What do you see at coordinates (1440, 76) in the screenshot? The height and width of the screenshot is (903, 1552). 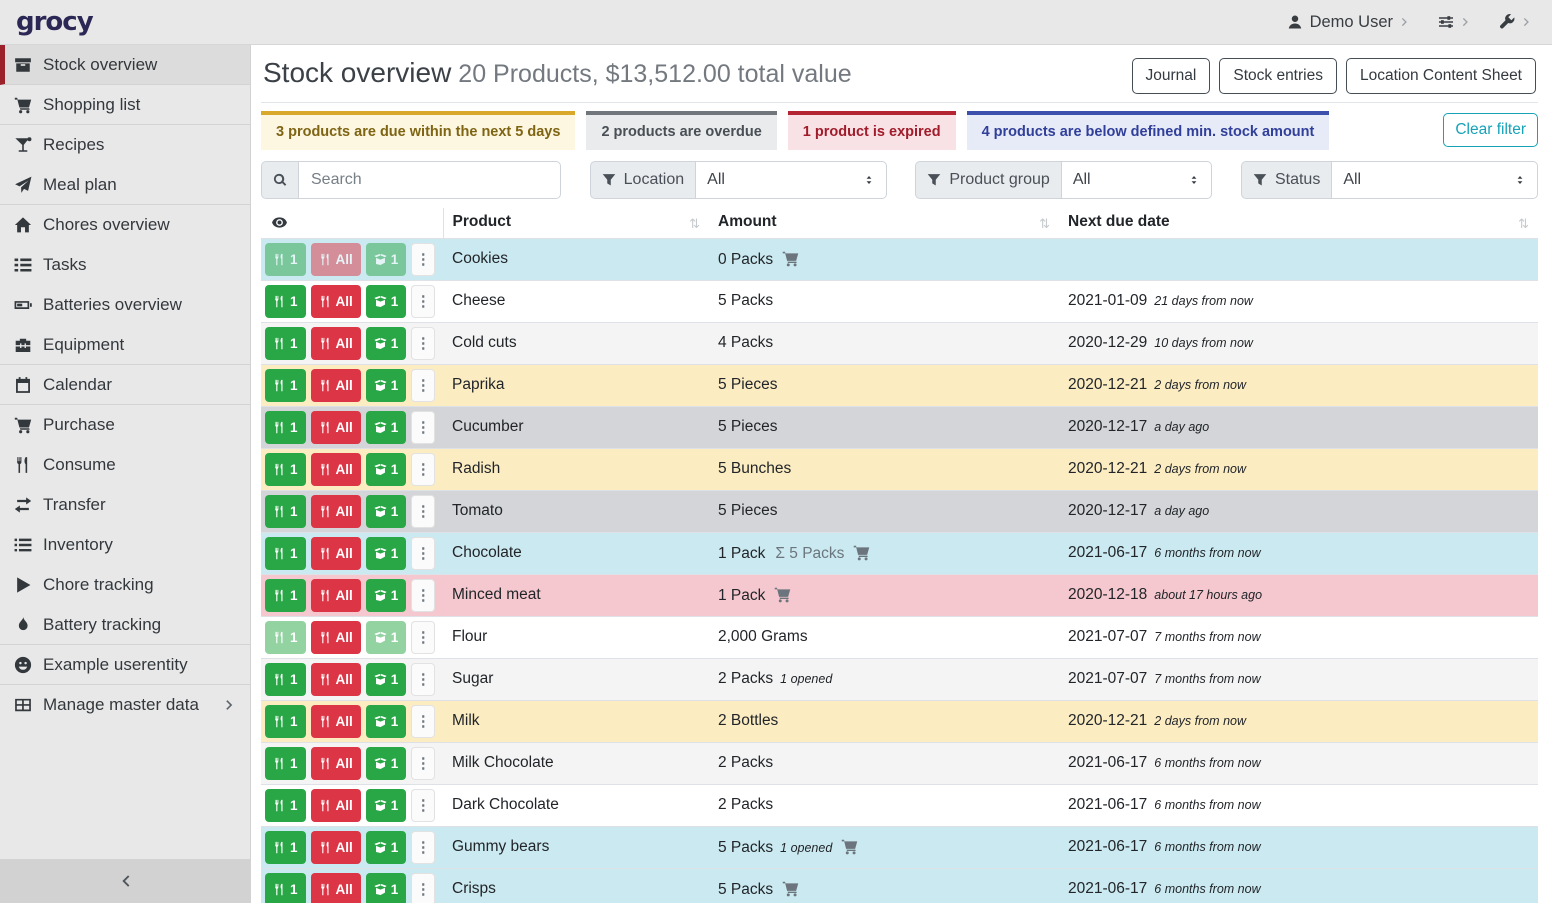 I see `location-content-sheet-button: Location Content Sheet` at bounding box center [1440, 76].